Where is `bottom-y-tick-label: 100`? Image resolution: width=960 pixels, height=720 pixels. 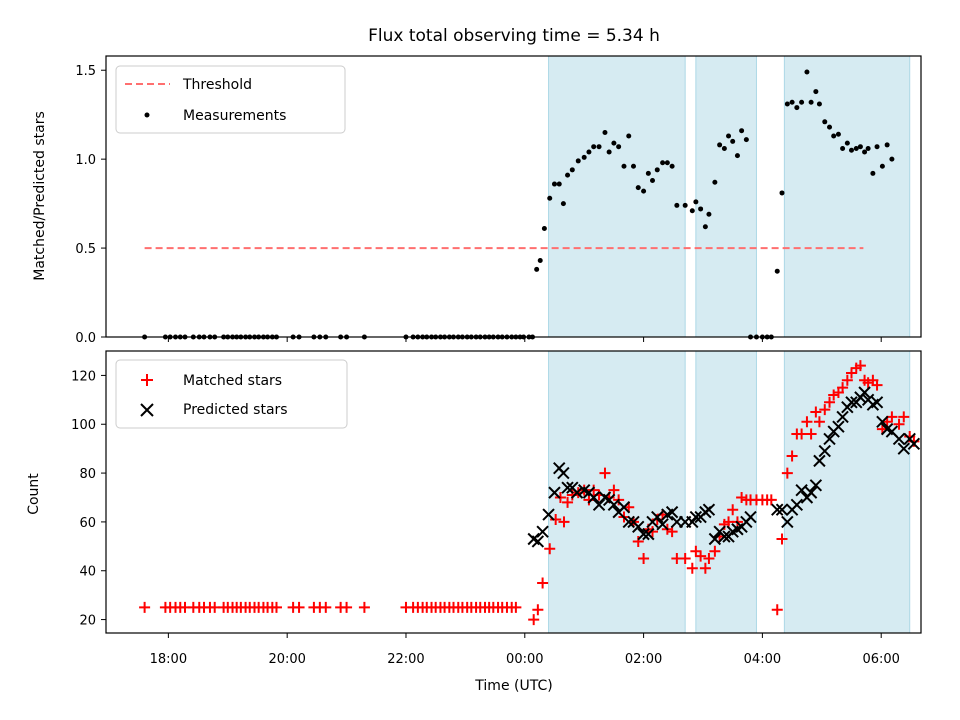 bottom-y-tick-label: 100 is located at coordinates (83, 425).